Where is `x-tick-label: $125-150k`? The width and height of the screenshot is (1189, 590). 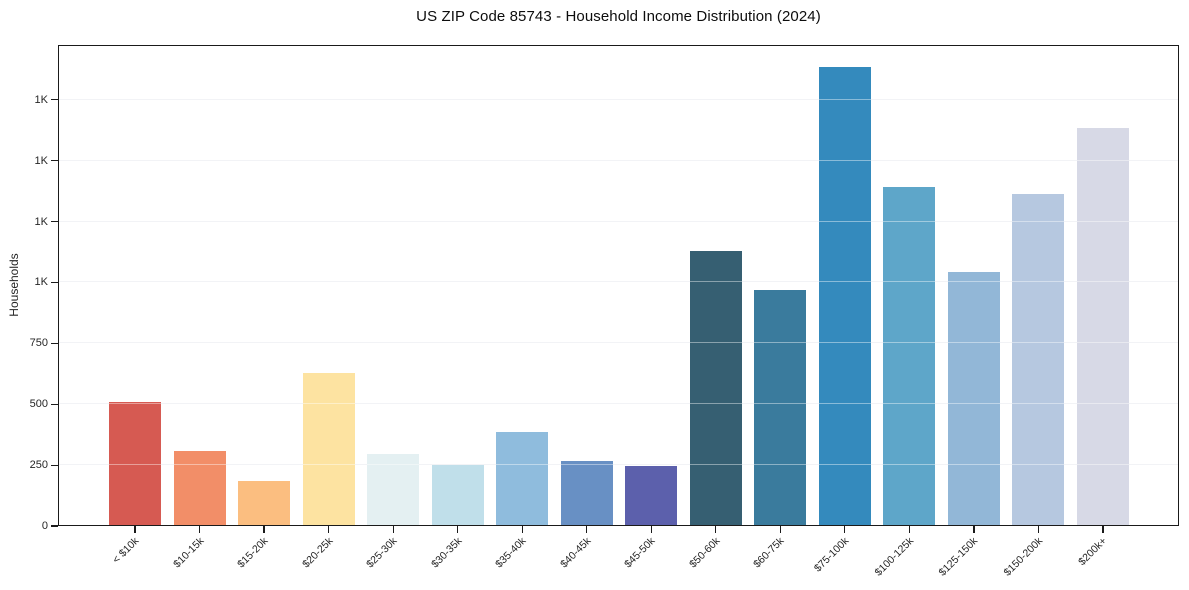 x-tick-label: $125-150k is located at coordinates (958, 557).